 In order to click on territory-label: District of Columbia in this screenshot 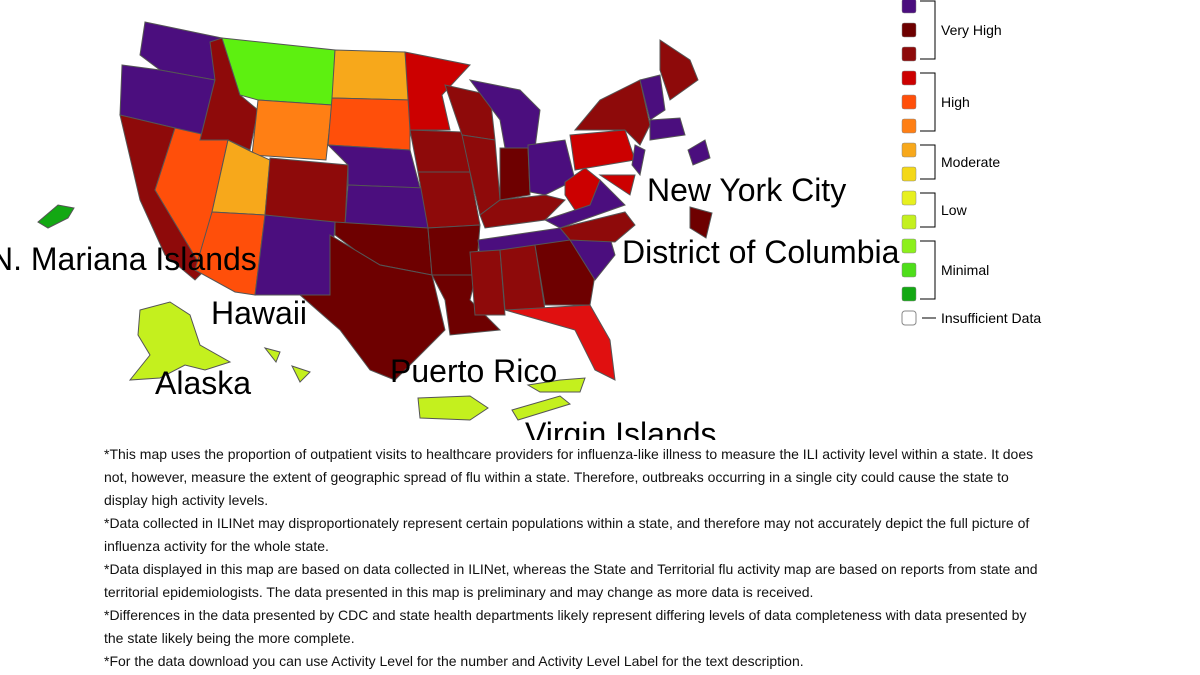, I will do `click(761, 252)`.